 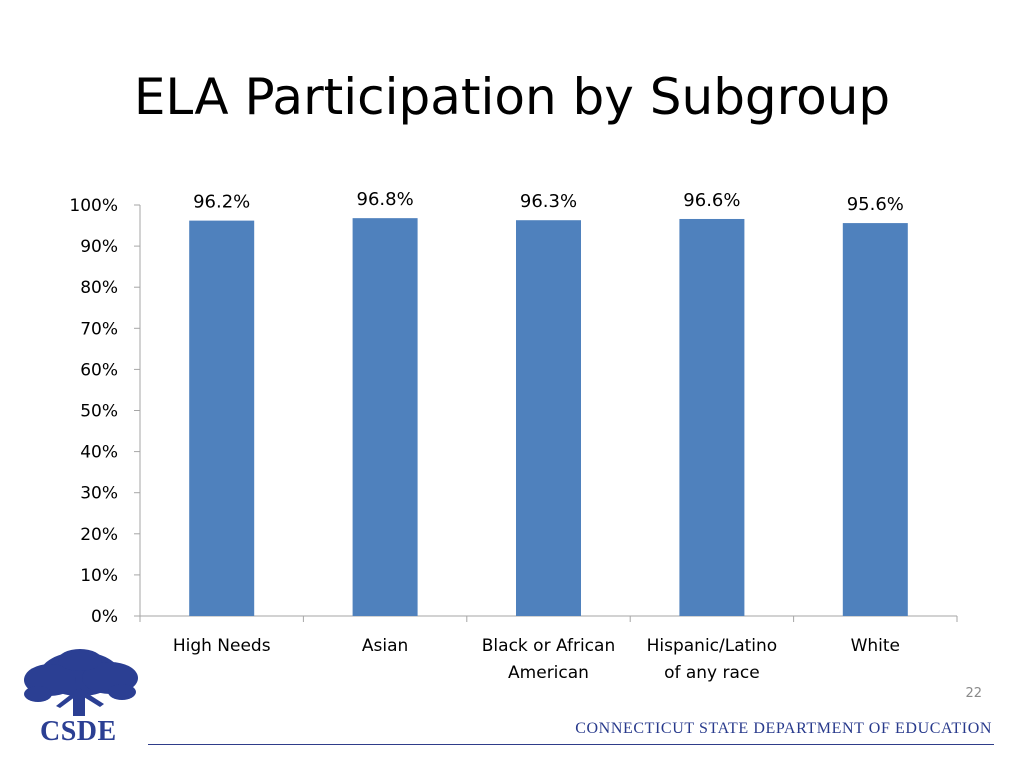 What do you see at coordinates (99, 247) in the screenshot?
I see `y-tick-label: 90%` at bounding box center [99, 247].